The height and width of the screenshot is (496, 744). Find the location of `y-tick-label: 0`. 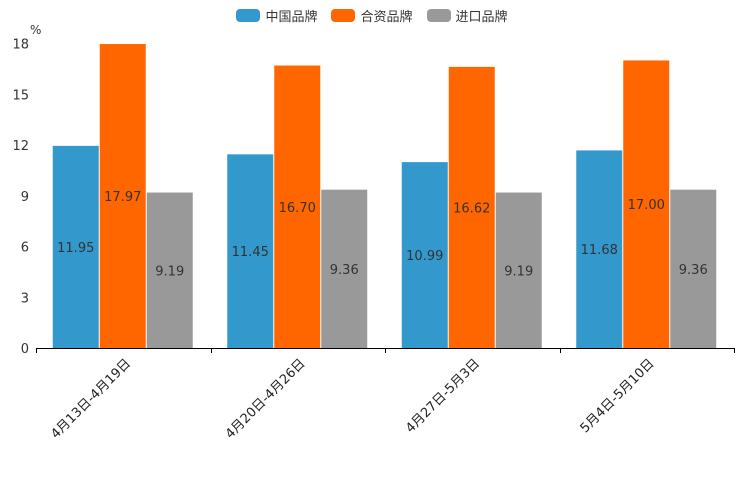

y-tick-label: 0 is located at coordinates (25, 349).